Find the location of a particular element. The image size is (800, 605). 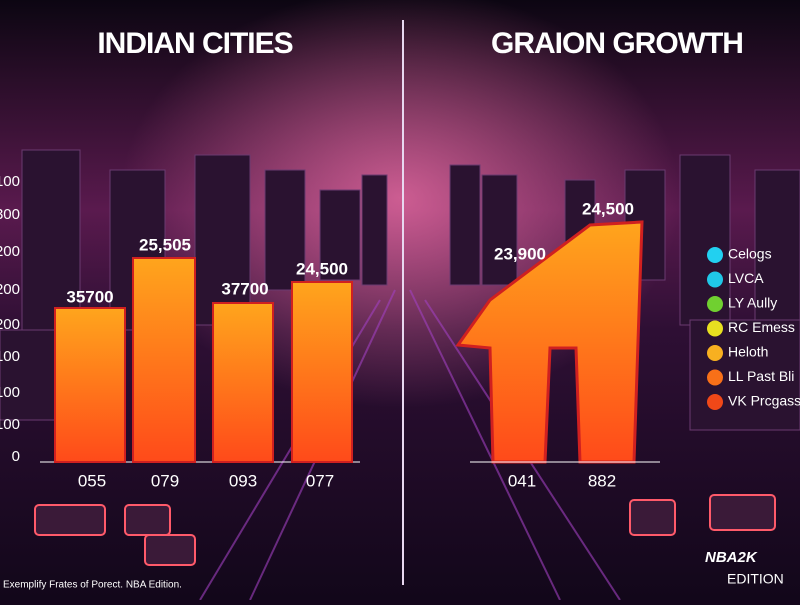

axis-label: 300 is located at coordinates (10, 214).